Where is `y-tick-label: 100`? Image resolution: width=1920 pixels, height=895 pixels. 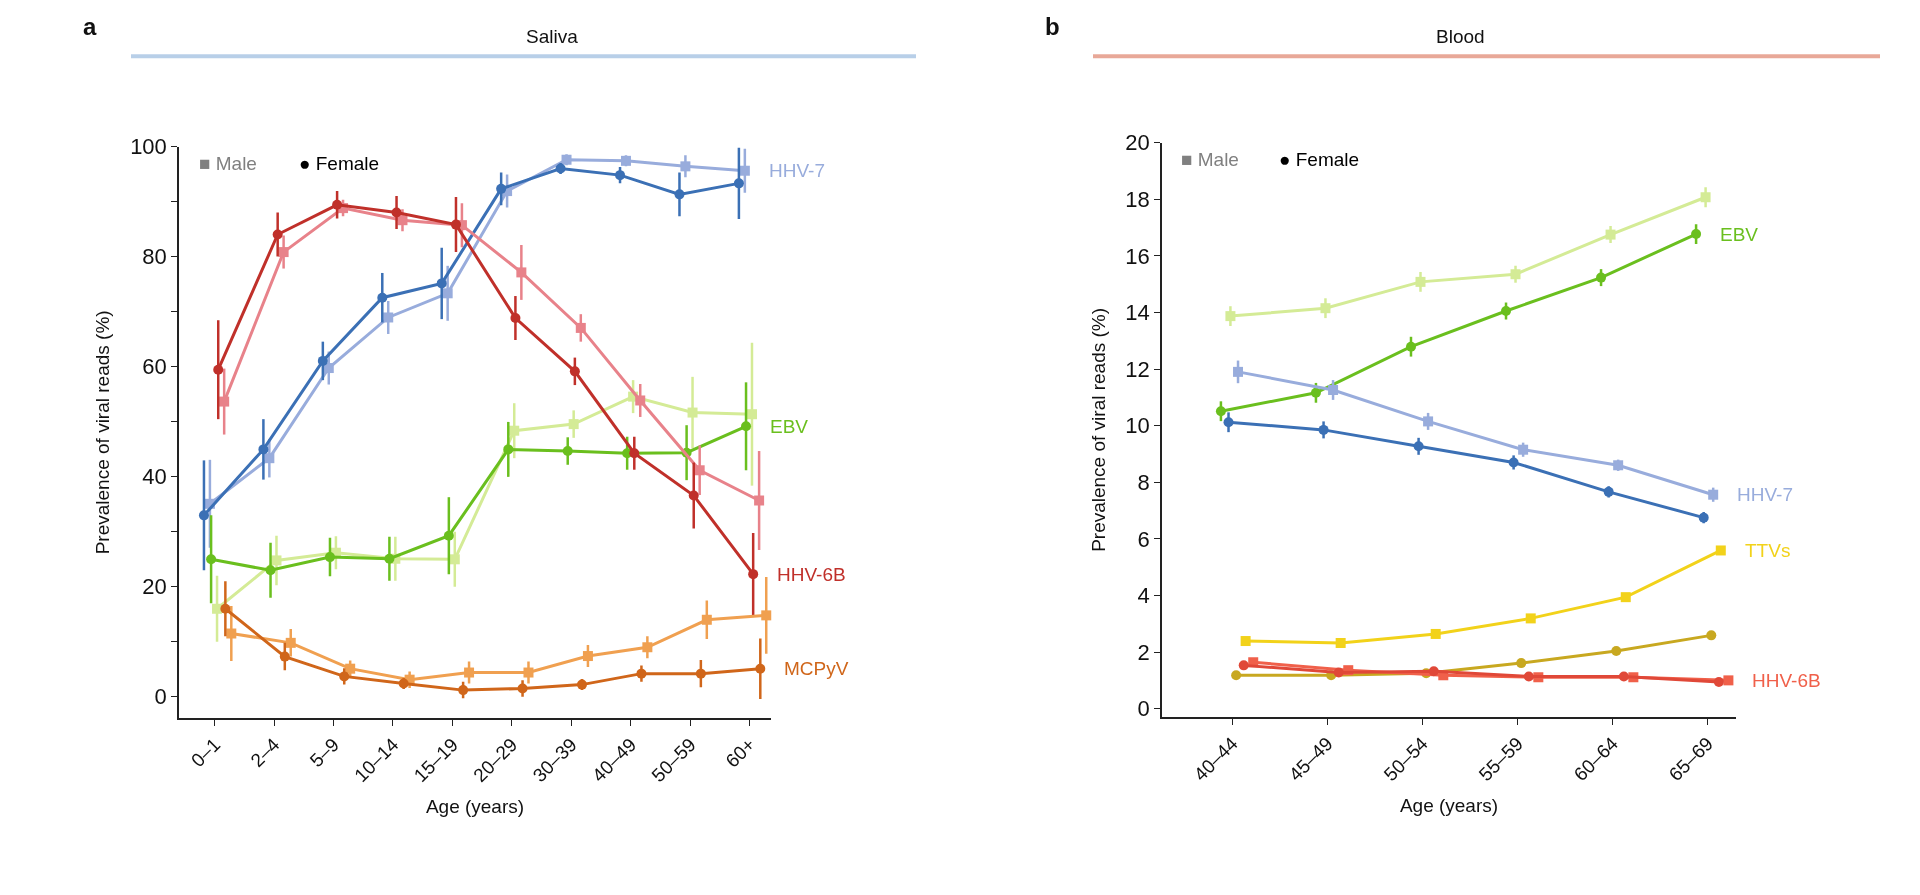 y-tick-label: 100 is located at coordinates (148, 147).